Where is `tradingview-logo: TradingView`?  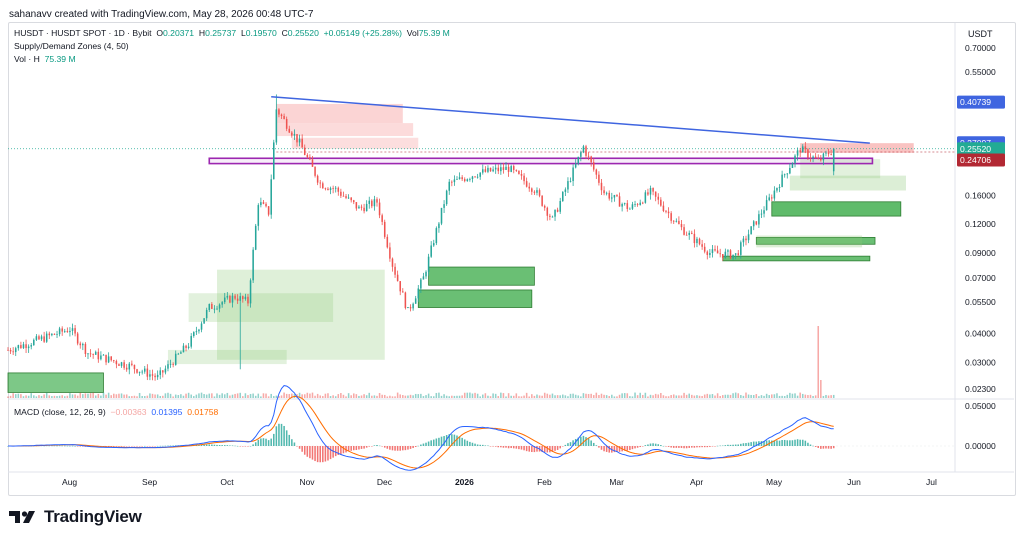 tradingview-logo: TradingView is located at coordinates (75, 517).